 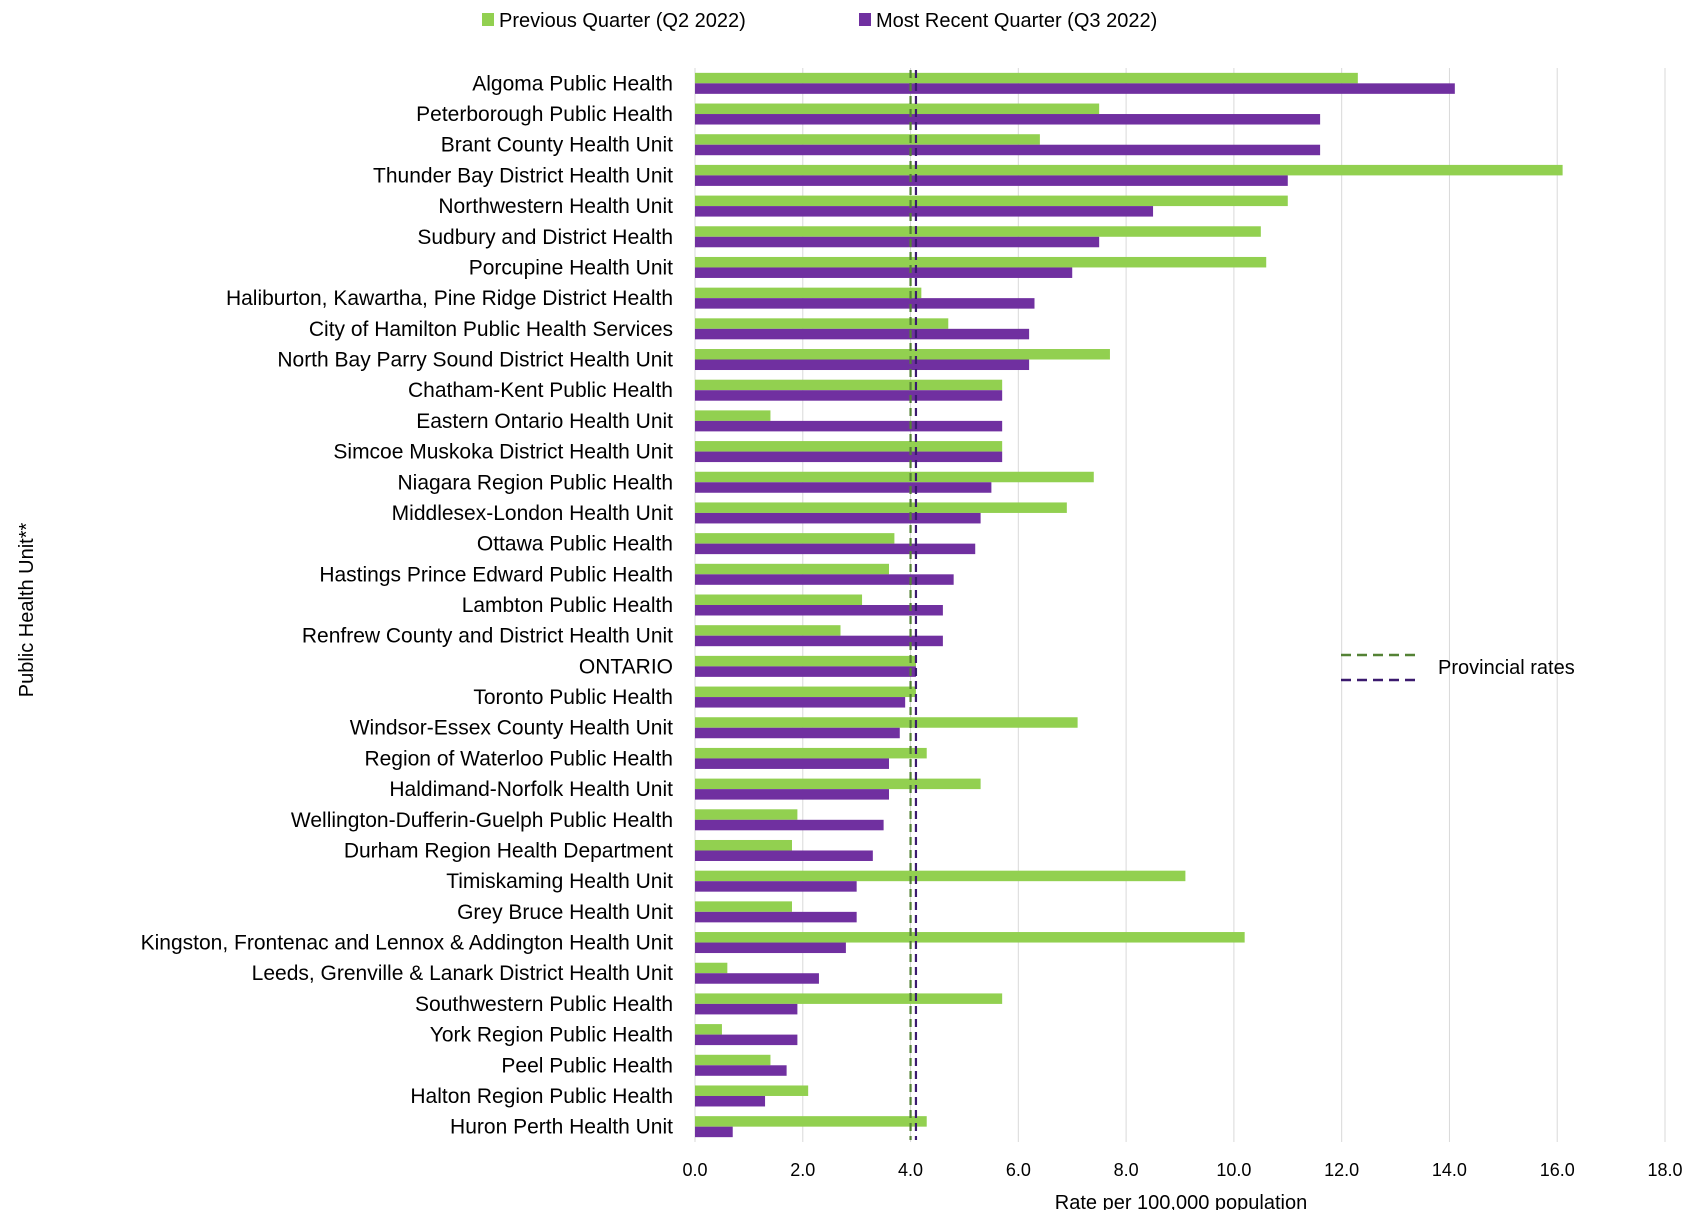 What do you see at coordinates (800, 702) in the screenshot?
I see `bar-most-recent-quarter-toronto-public-health` at bounding box center [800, 702].